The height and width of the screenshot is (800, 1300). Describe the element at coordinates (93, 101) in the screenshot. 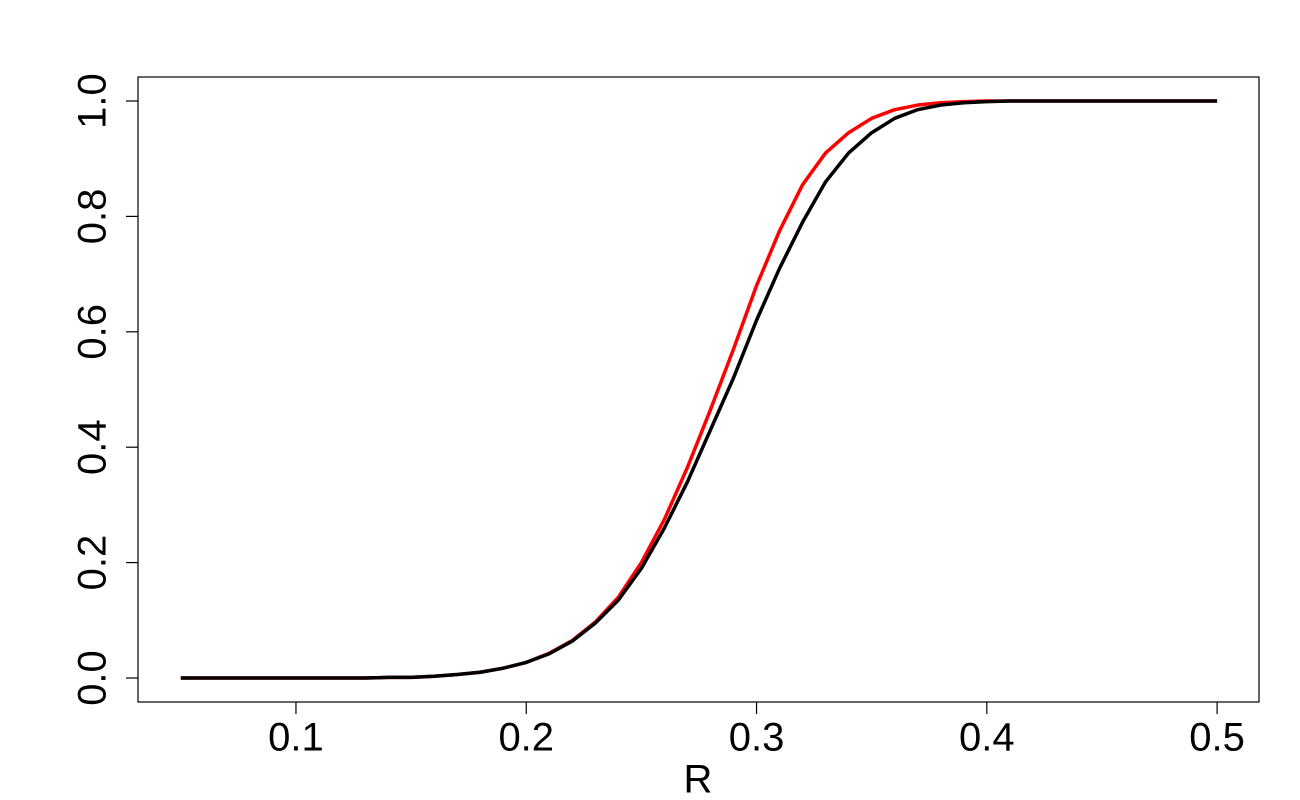

I see `y-tick-label: 1.0` at that location.